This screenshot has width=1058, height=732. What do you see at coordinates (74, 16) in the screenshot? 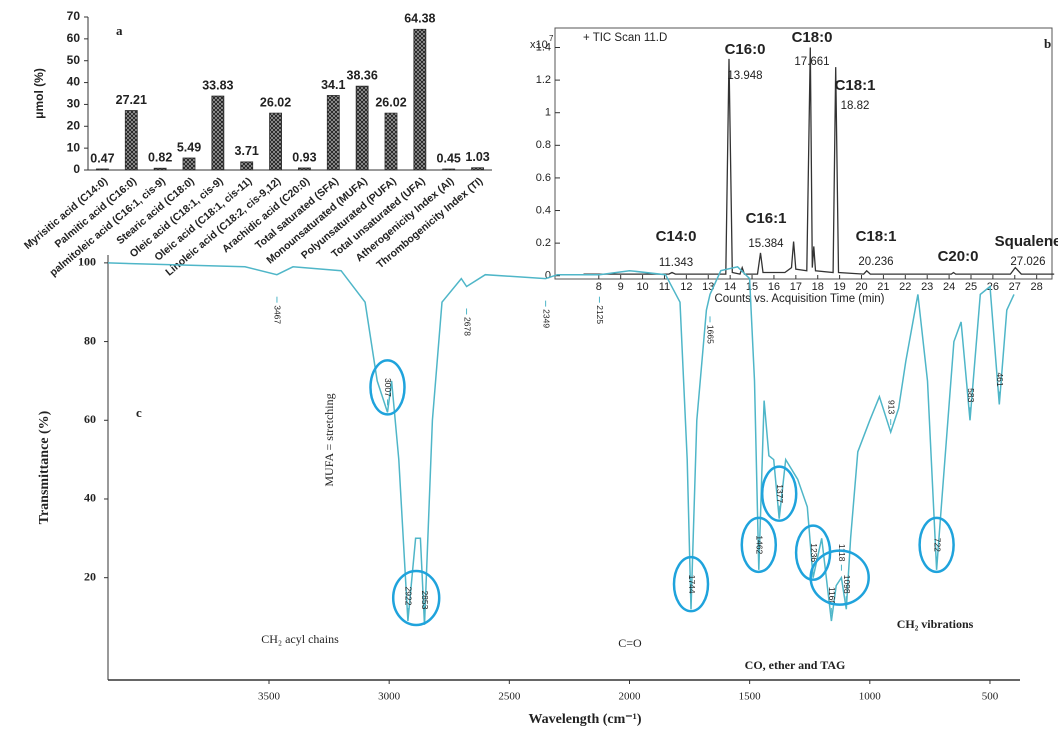
I see `y-tick-label: 70` at bounding box center [74, 16].